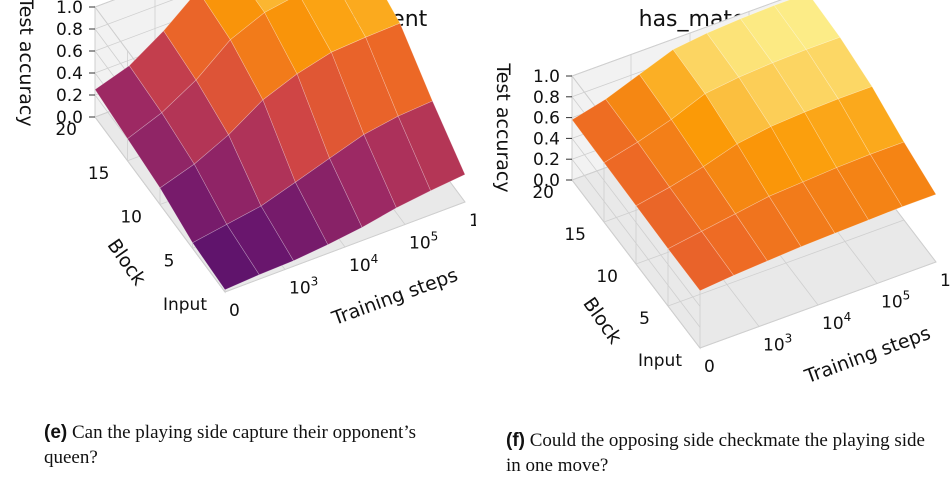 This screenshot has height=492, width=952. What do you see at coordinates (867, 355) in the screenshot?
I see `step-axis-label: Training steps` at bounding box center [867, 355].